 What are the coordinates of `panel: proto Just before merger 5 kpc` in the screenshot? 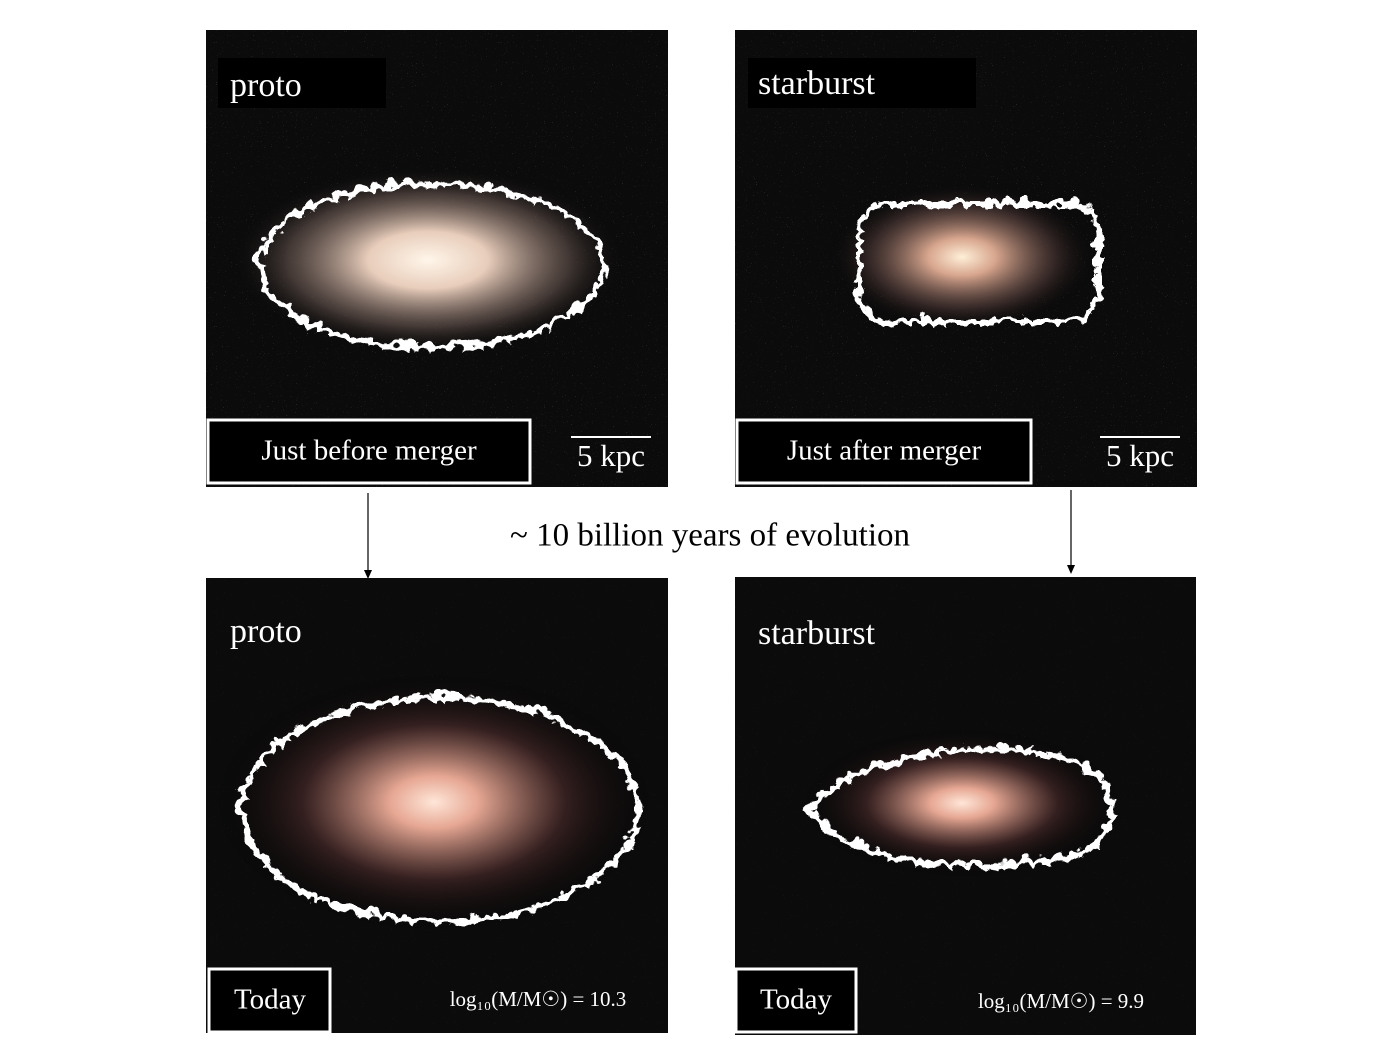 It's located at (437, 258).